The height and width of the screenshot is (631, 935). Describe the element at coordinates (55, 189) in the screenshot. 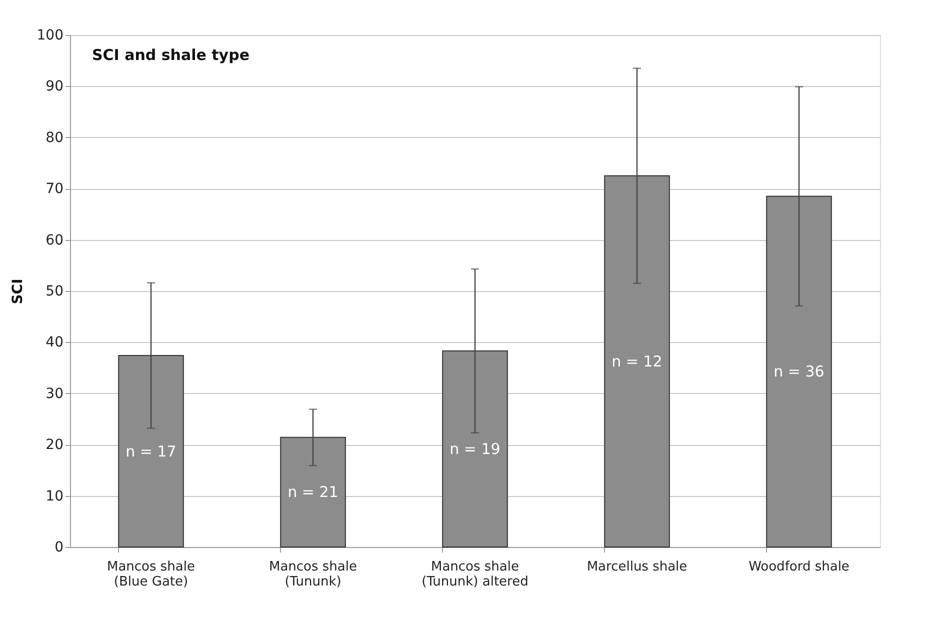

I see `y-tick-label: 70` at that location.